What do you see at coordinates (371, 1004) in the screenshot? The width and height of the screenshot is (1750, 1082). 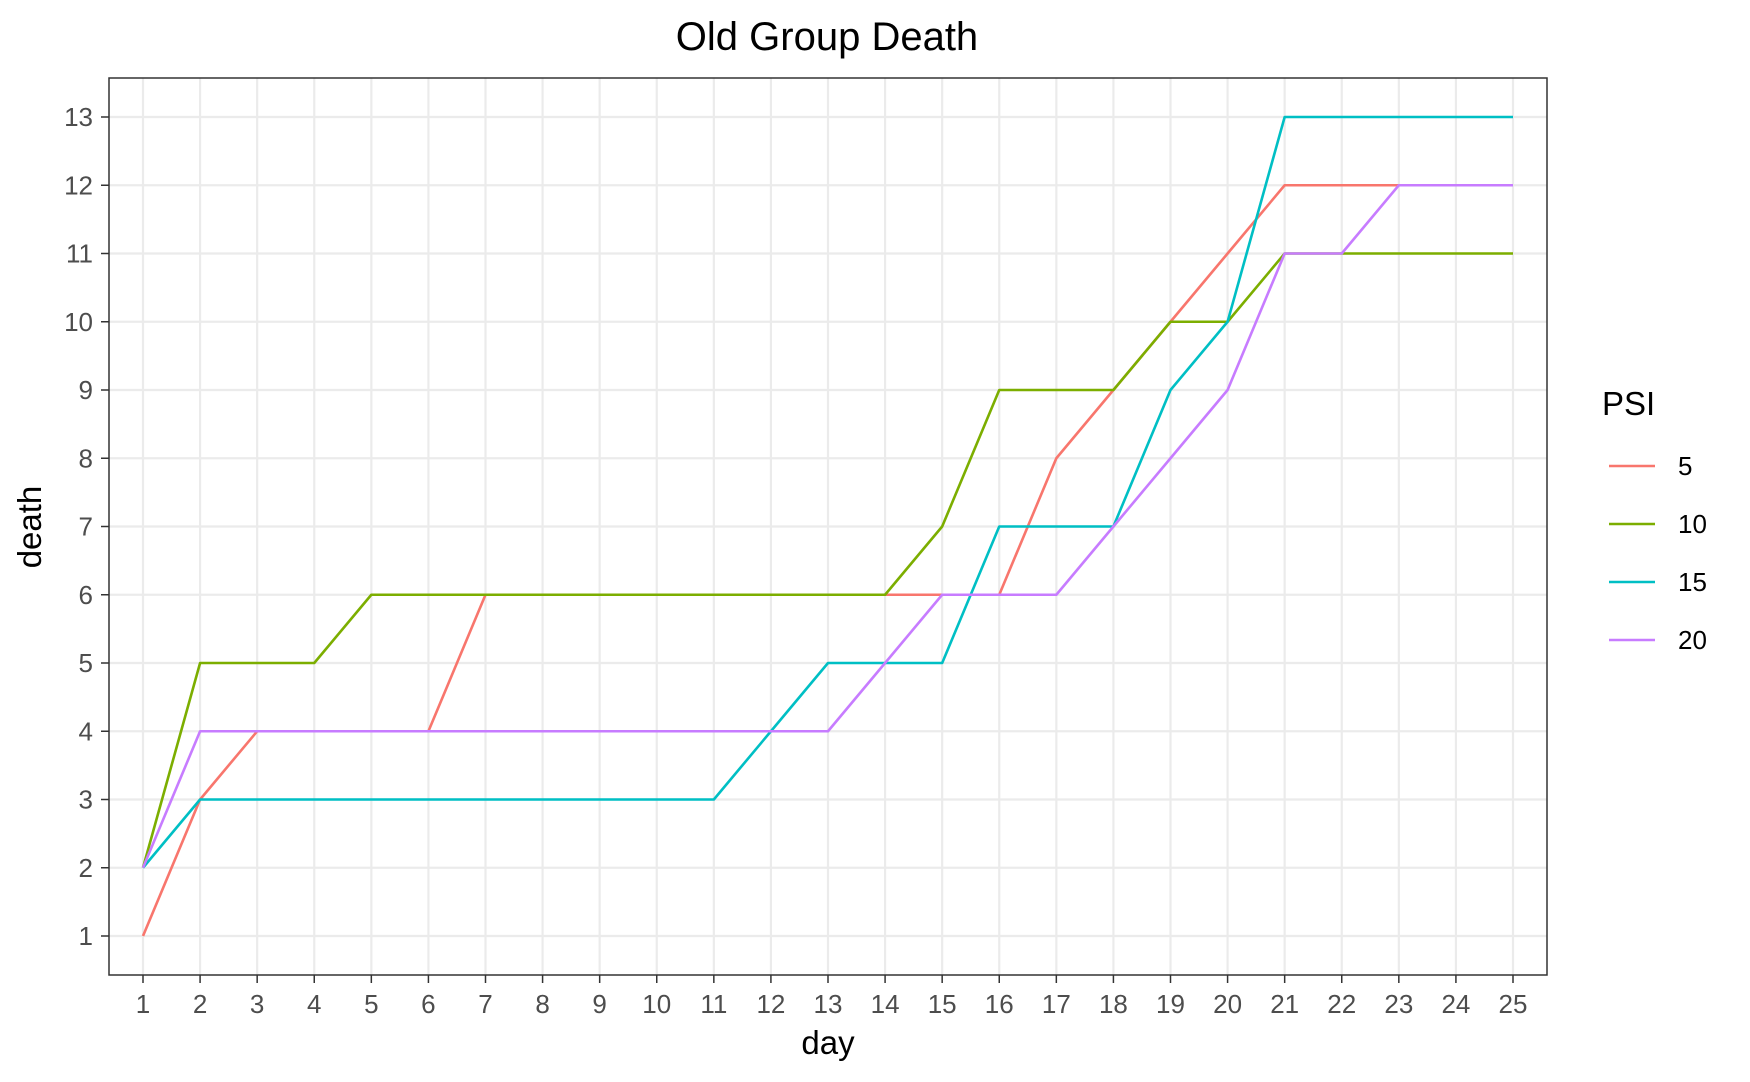 I see `x-tick-label-5: 5` at bounding box center [371, 1004].